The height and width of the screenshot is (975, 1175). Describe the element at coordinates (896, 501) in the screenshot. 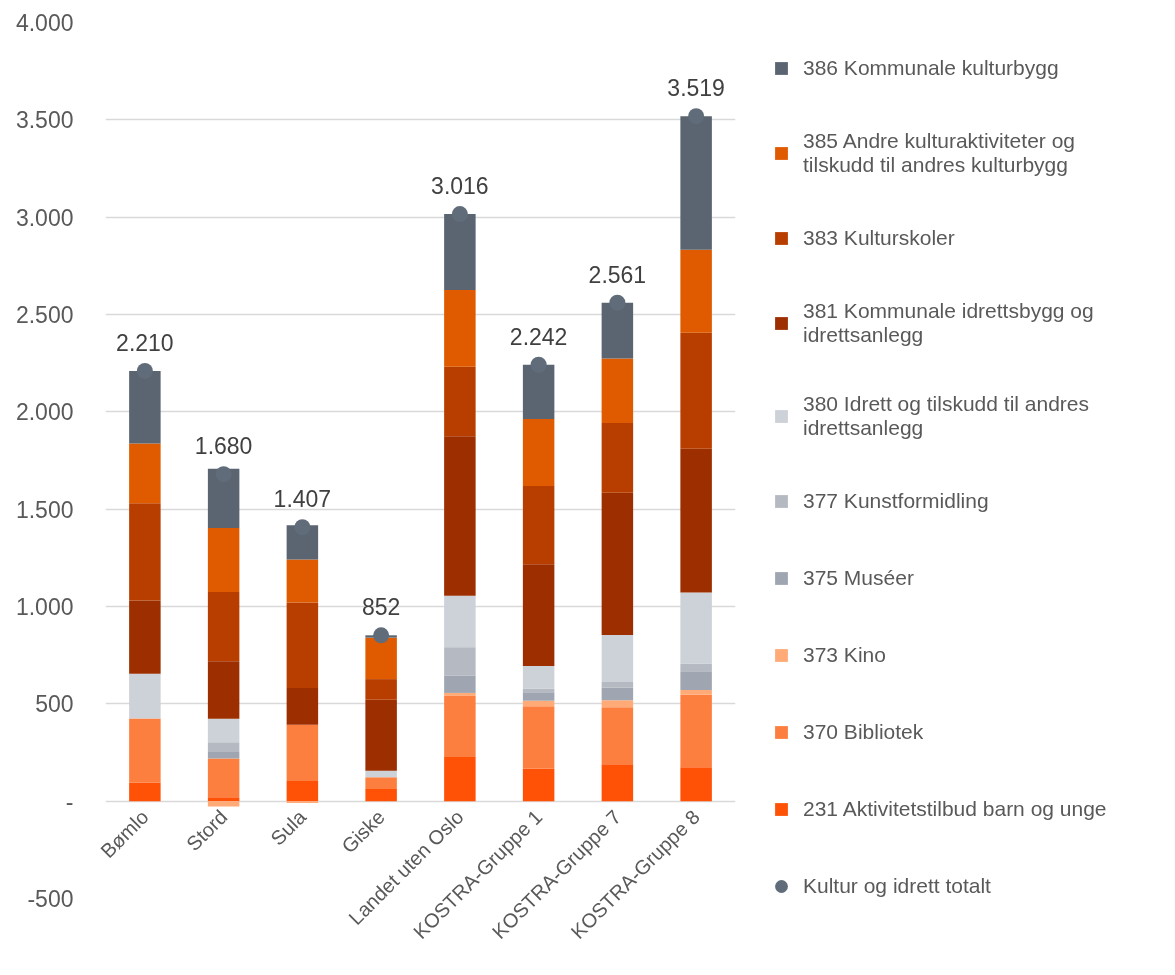

I see `legend-label: 377 Kunstformidling` at that location.